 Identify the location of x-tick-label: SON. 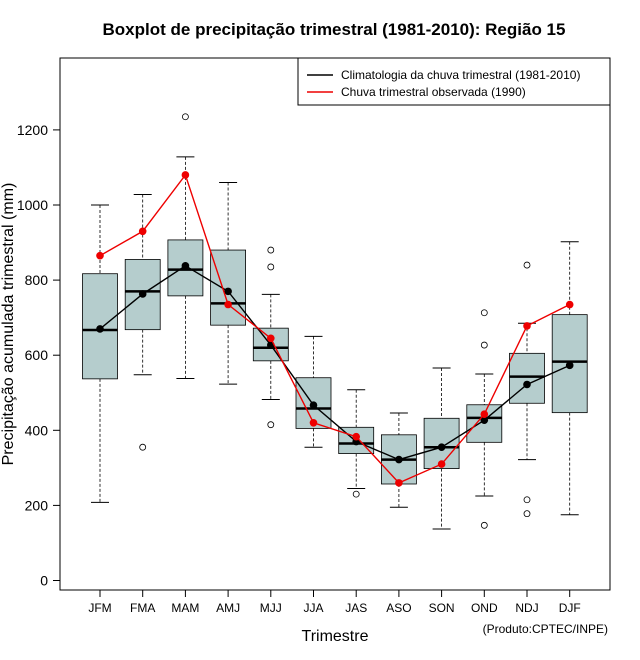
(442, 608).